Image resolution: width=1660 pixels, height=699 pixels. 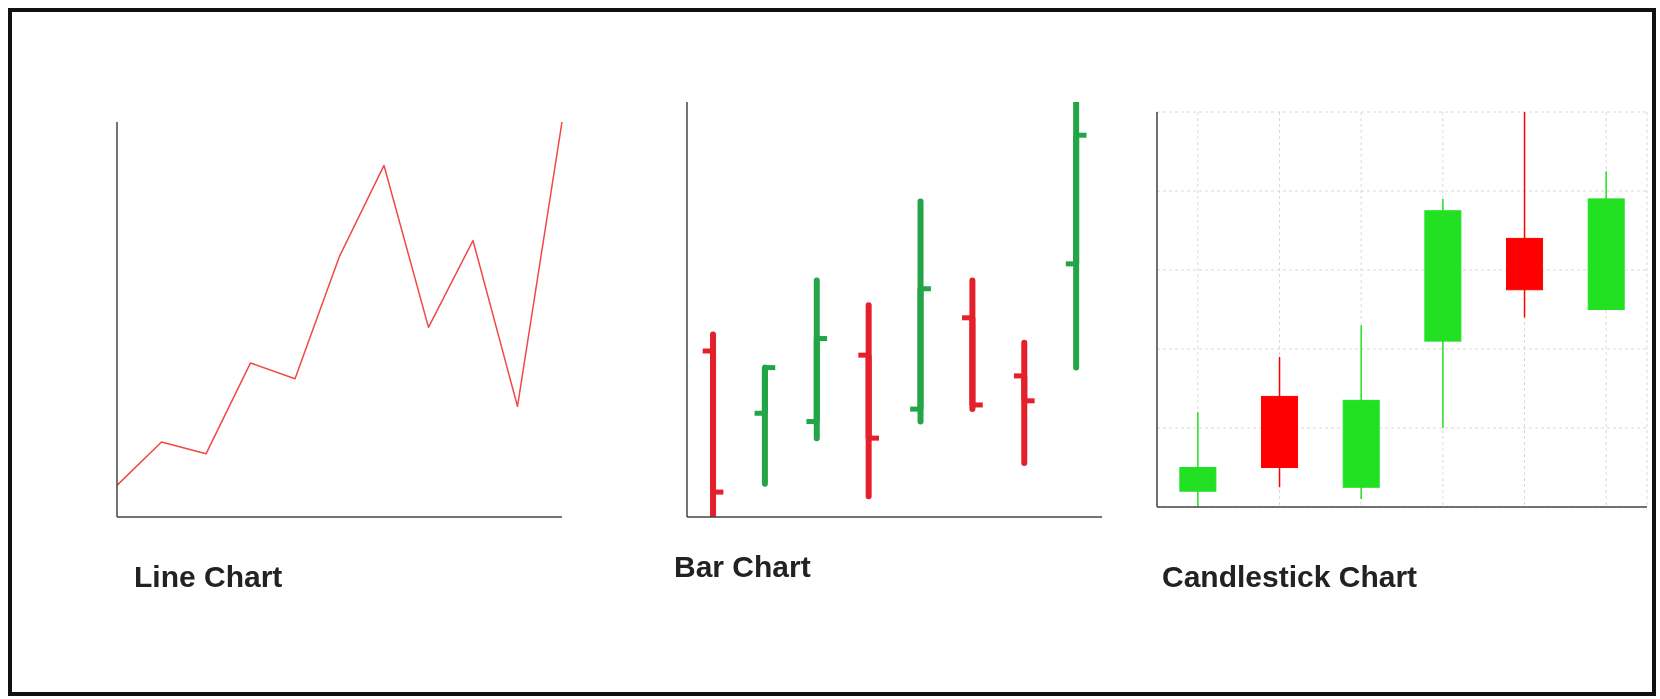 I want to click on text: Candlestick Chart, so click(x=1290, y=577).